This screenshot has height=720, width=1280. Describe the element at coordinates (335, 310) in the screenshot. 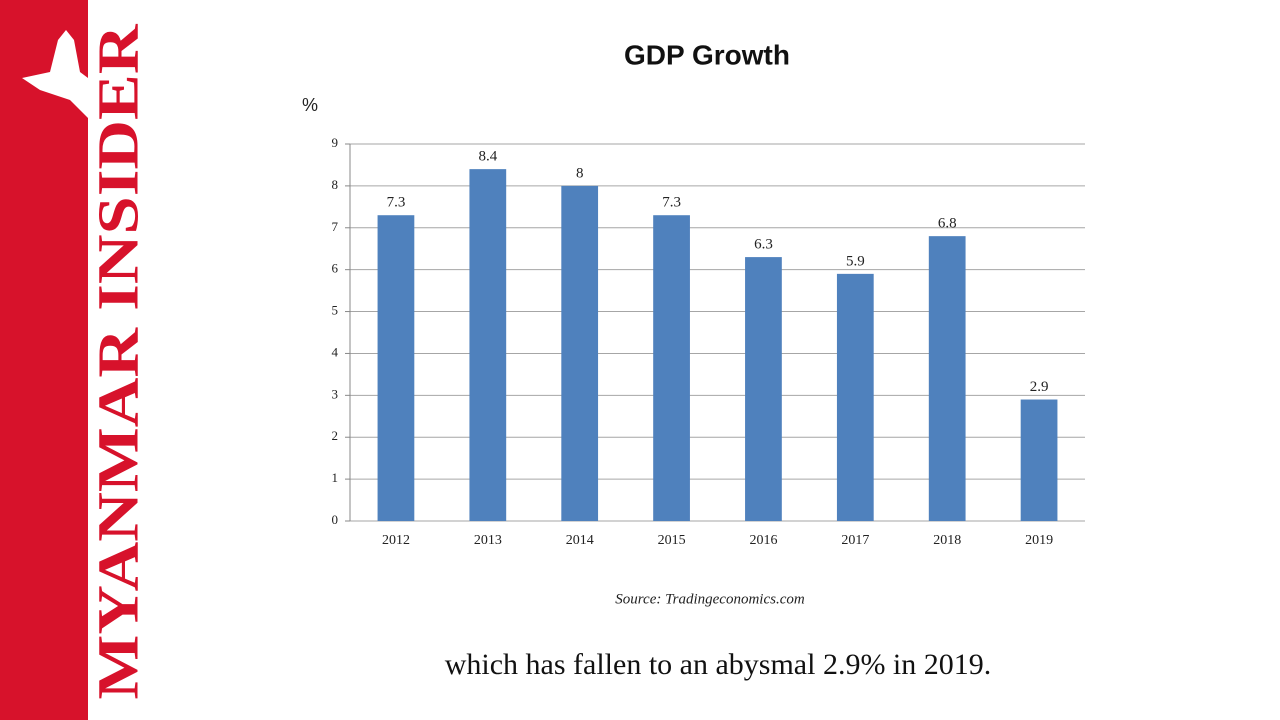

I see `y-tick-label: 5` at that location.